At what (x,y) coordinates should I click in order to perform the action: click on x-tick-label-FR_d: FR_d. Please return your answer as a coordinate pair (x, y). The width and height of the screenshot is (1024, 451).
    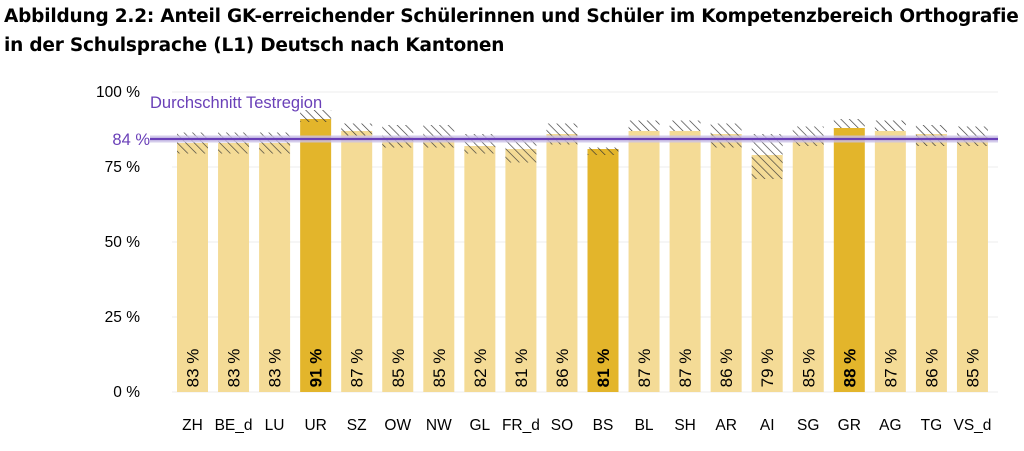
    Looking at the image, I should click on (521, 425).